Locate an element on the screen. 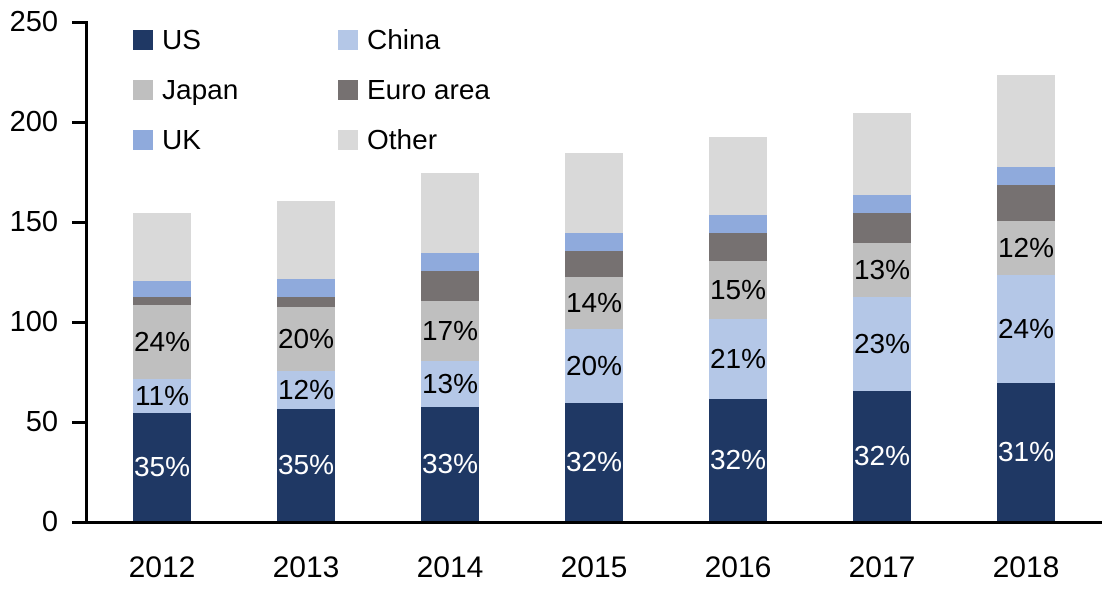 The width and height of the screenshot is (1102, 598). bar-segment-china-2015 is located at coordinates (594, 366).